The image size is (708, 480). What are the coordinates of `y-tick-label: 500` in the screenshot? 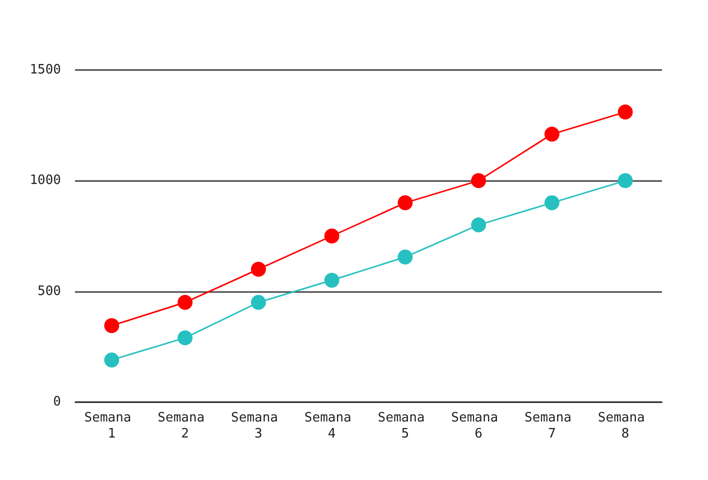 It's located at (49, 291).